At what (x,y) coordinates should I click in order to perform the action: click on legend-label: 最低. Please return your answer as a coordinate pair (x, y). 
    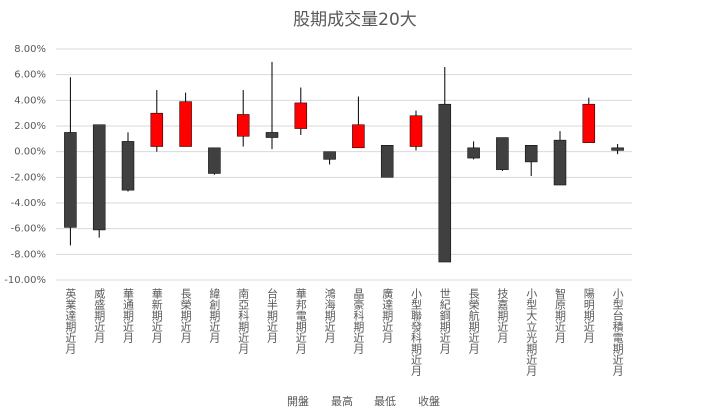
    Looking at the image, I should click on (385, 401).